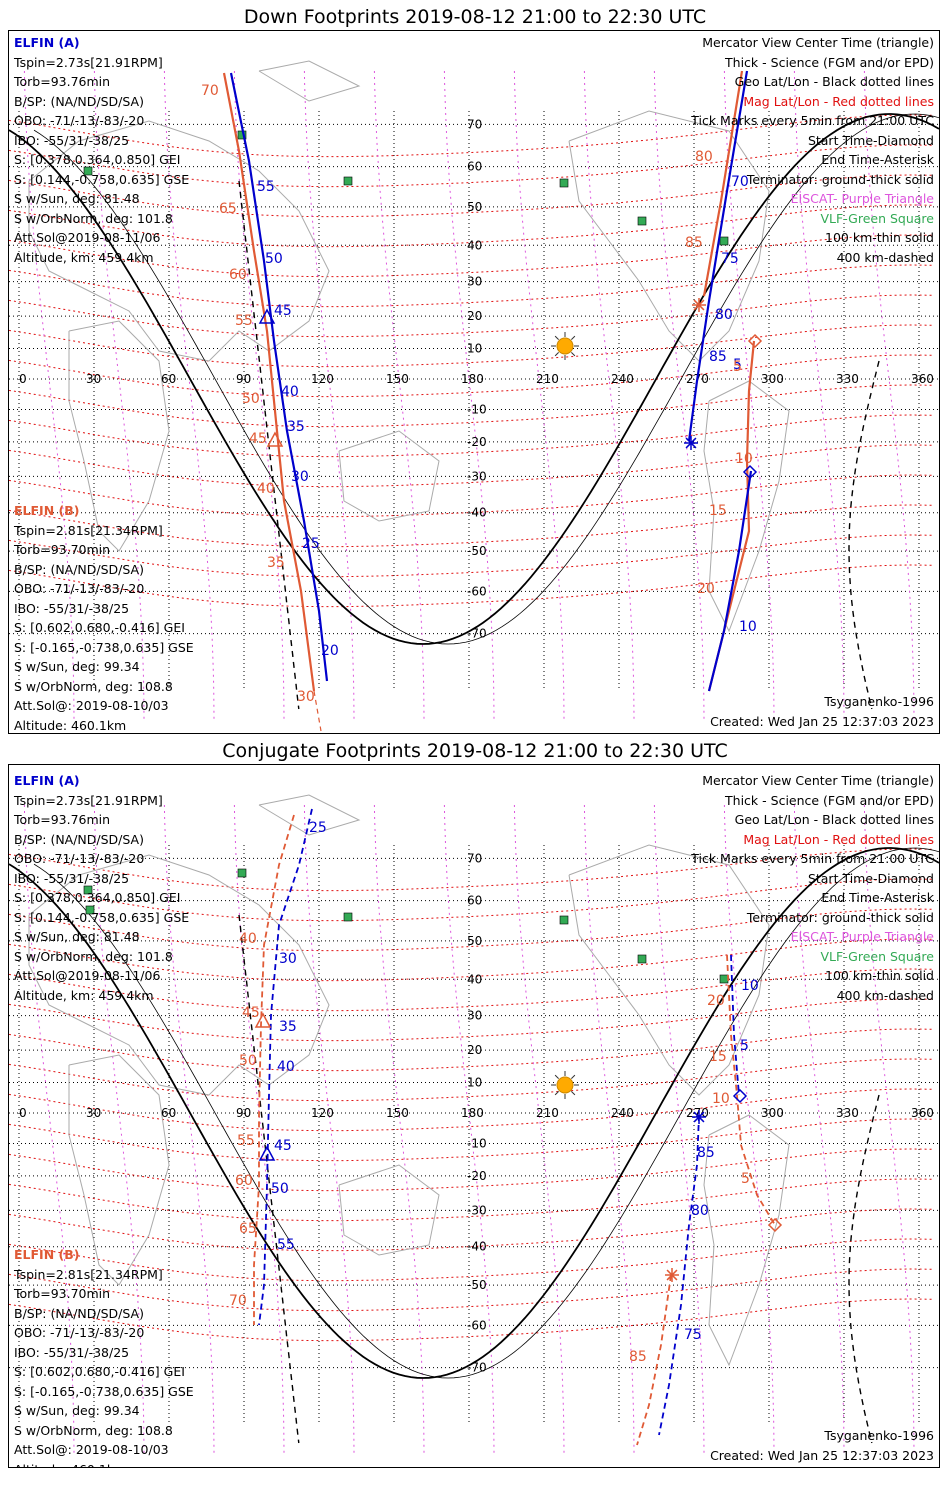 This screenshot has width=950, height=1500. I want to click on legend-line: Geo Lat/Lon - Black dotted lines, so click(834, 81).